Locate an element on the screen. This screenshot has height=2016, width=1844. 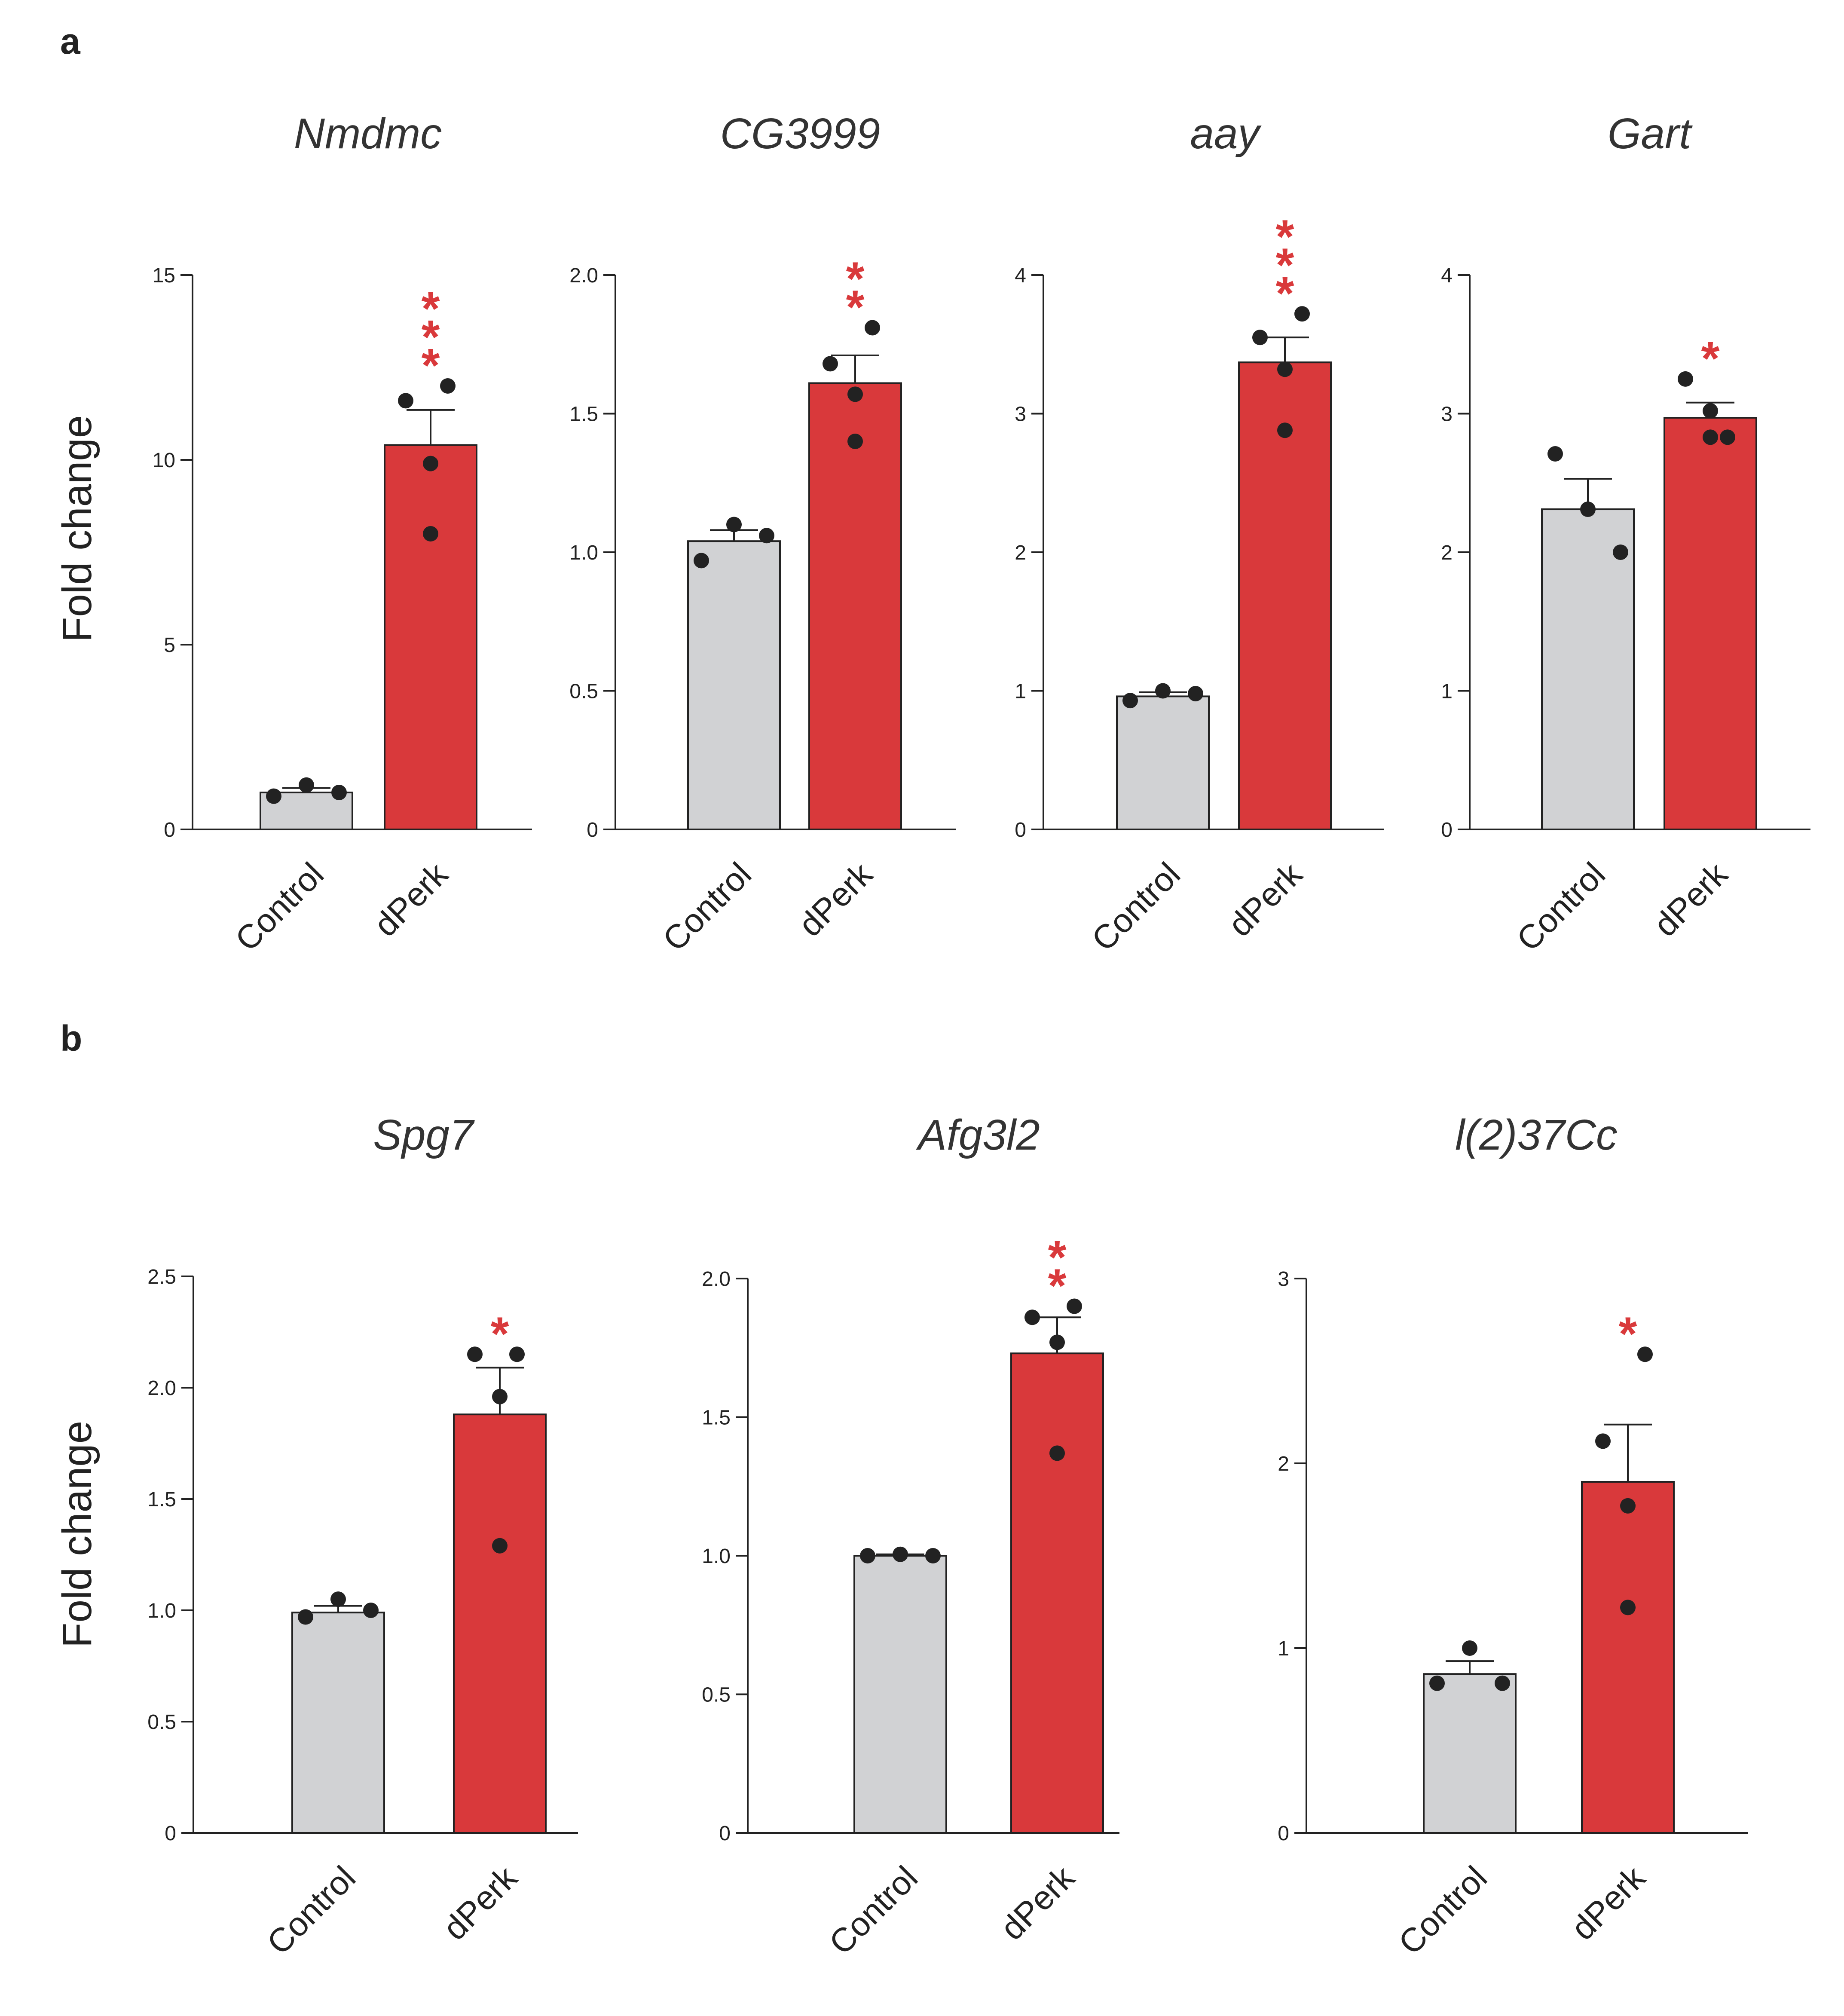
chart-title: Afg3l2 is located at coordinates (978, 1135).